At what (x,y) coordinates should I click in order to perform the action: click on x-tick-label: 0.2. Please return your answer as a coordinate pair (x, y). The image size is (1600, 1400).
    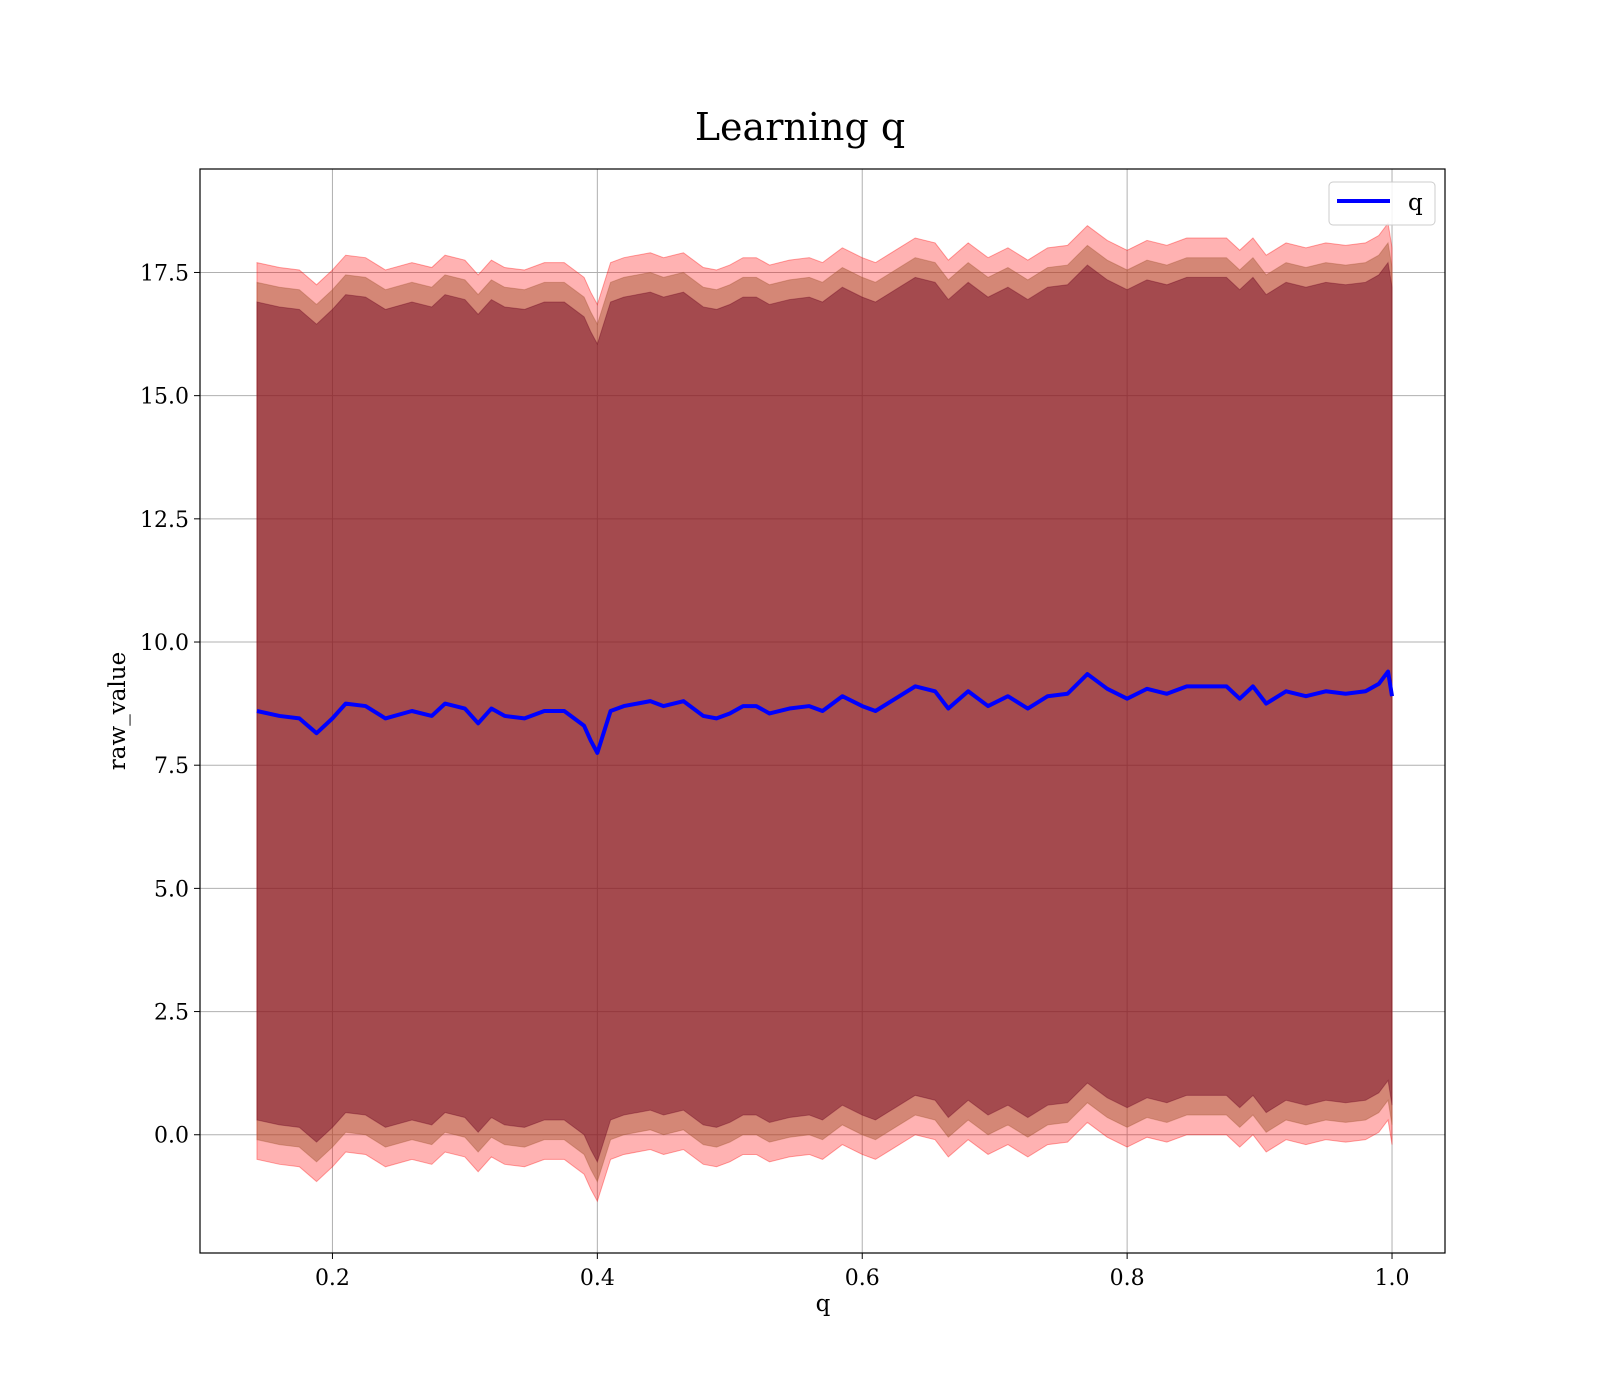
    Looking at the image, I should click on (332, 1278).